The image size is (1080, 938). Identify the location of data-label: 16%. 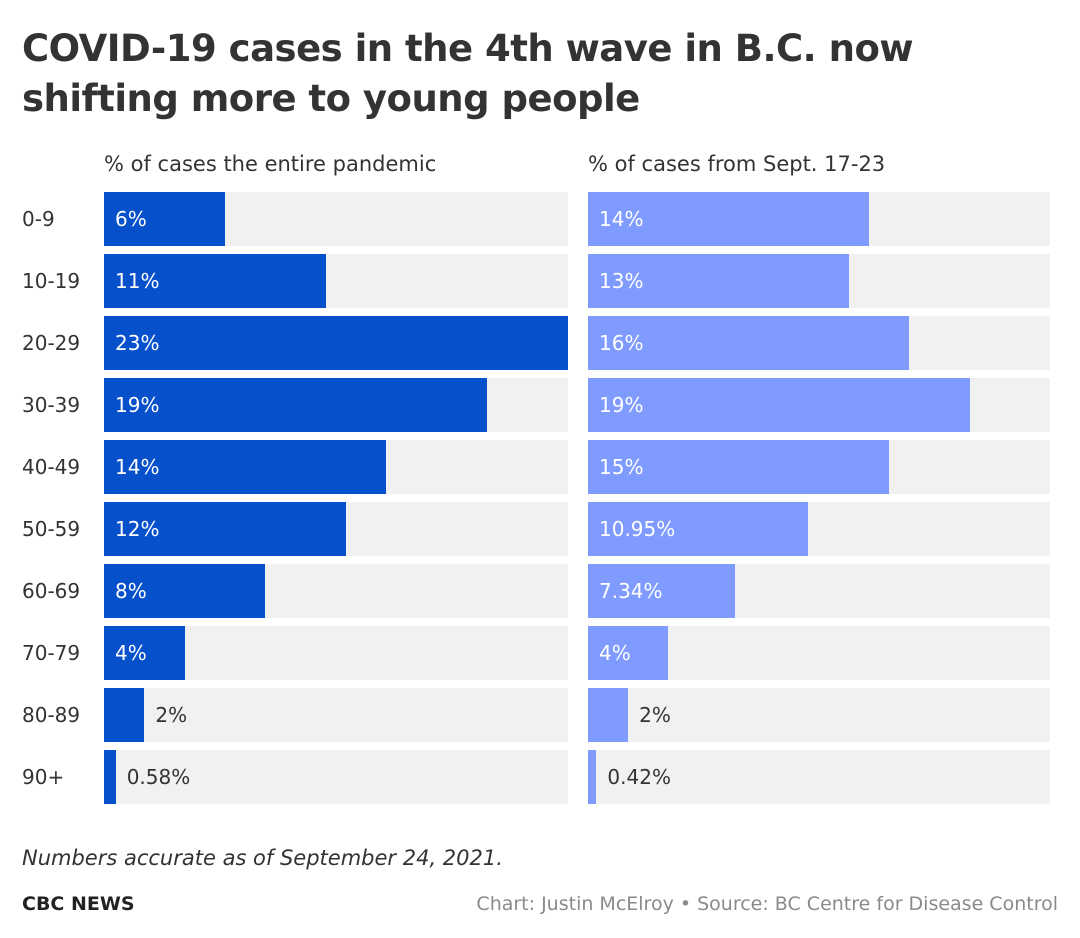
(621, 343).